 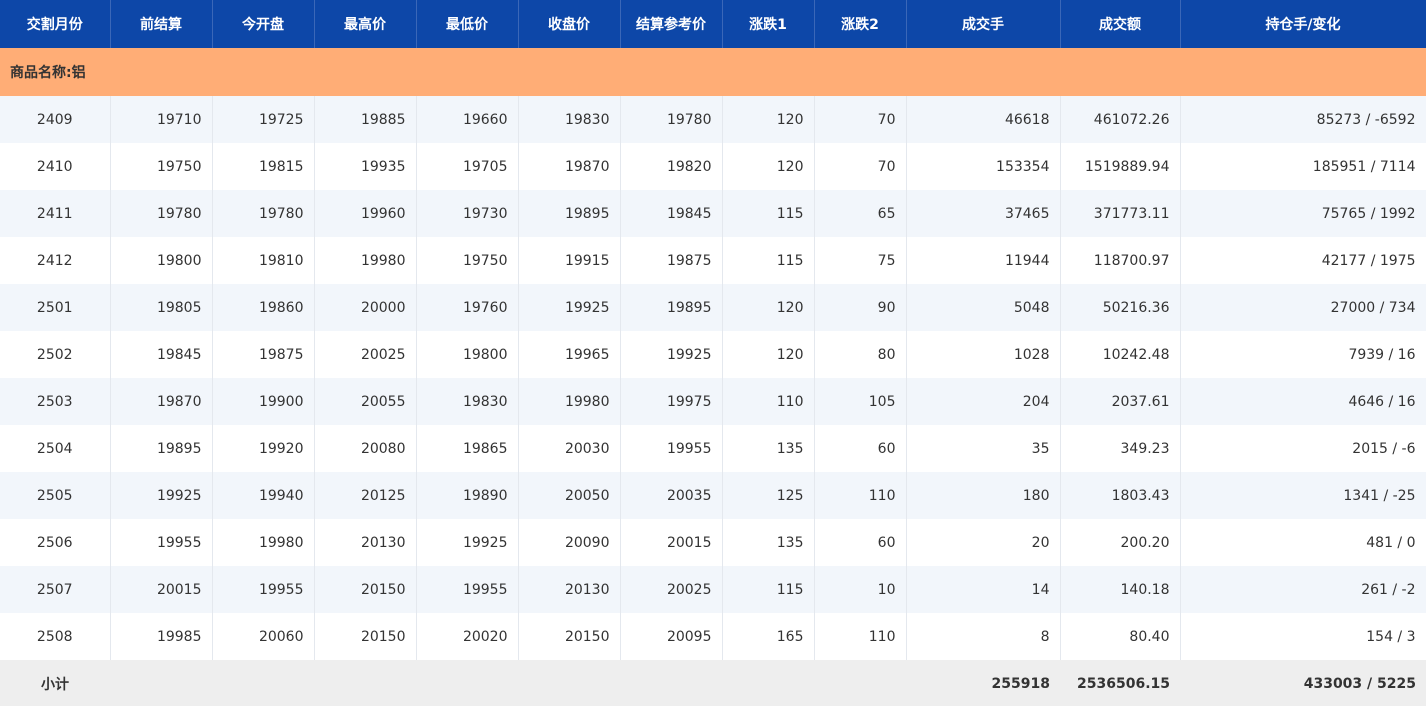 I want to click on subtotal-gap, so click(x=508, y=683).